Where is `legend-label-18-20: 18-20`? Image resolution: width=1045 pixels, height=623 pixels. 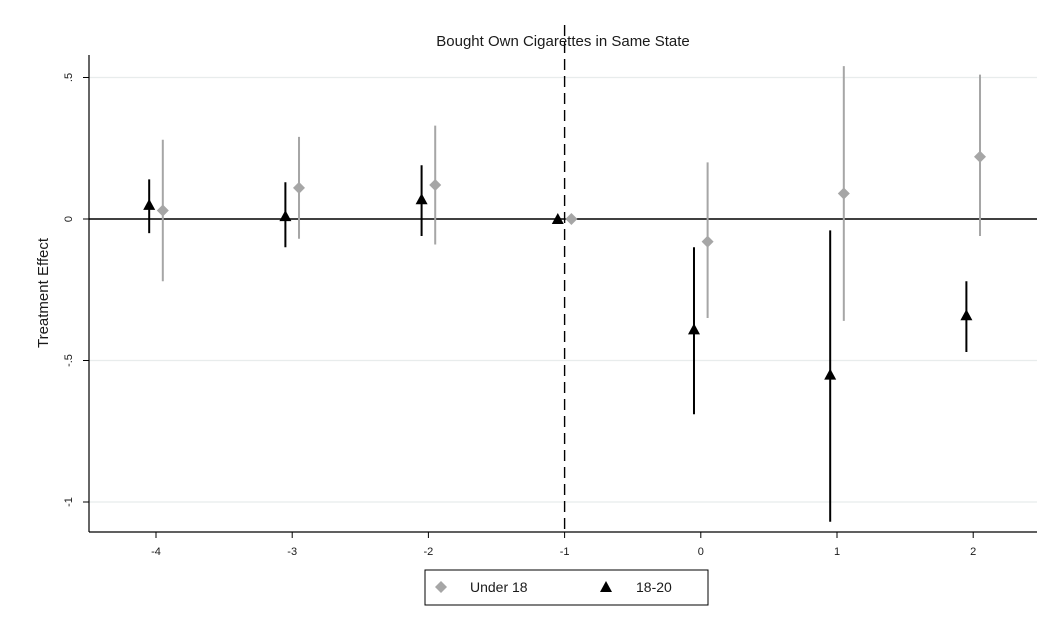 legend-label-18-20: 18-20 is located at coordinates (654, 587).